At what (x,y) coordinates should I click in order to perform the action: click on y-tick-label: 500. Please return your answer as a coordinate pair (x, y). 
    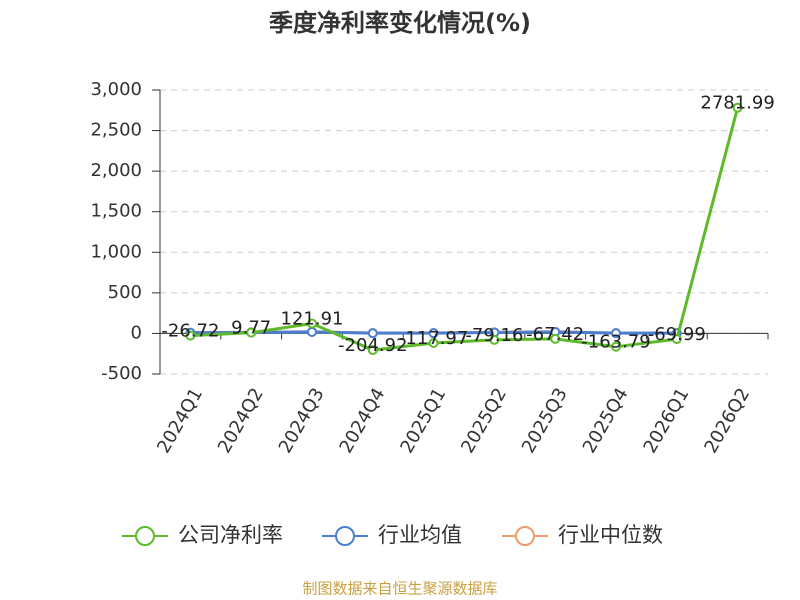
    Looking at the image, I should click on (125, 292).